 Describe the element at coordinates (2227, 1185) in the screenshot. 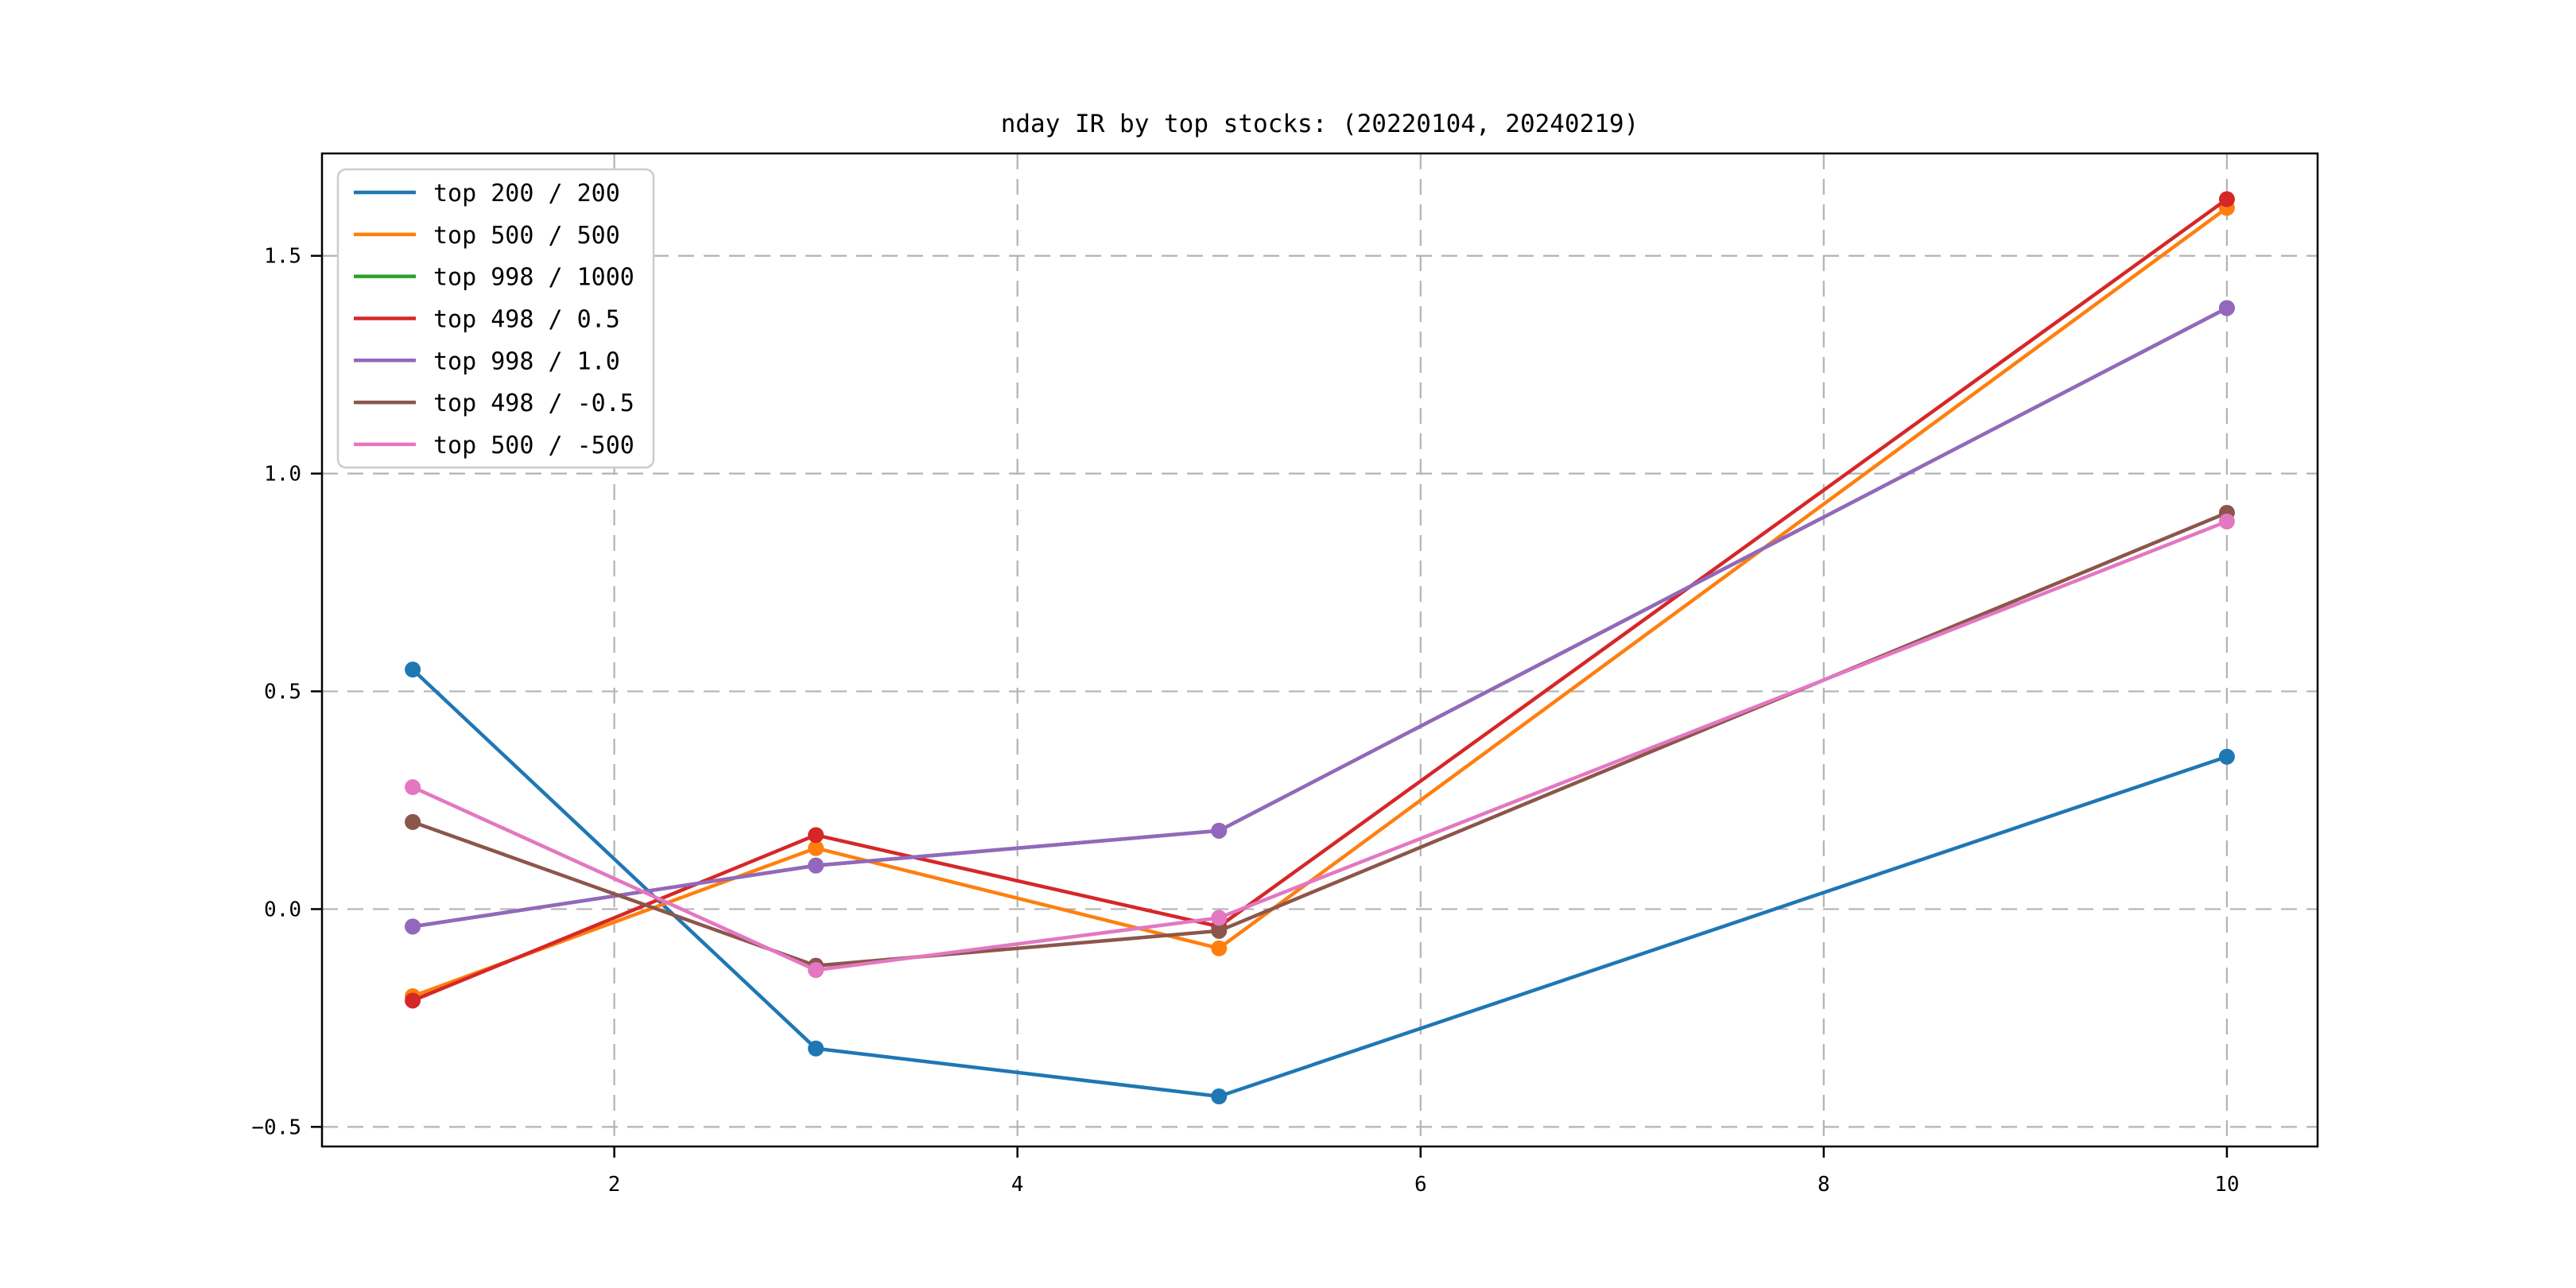

I see `x-tick-label: 10` at that location.